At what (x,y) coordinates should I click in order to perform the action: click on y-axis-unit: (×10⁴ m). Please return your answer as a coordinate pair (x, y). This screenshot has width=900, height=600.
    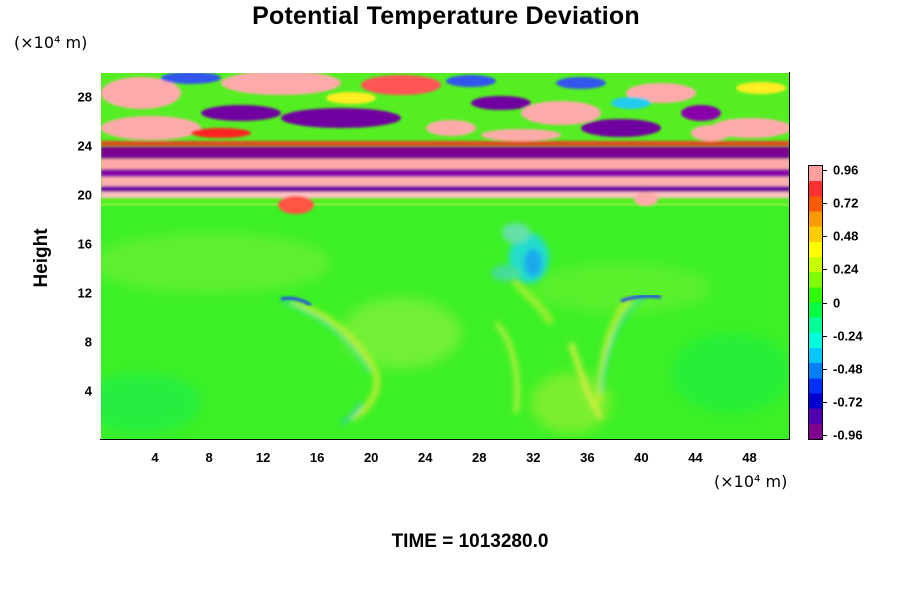
    Looking at the image, I should click on (51, 42).